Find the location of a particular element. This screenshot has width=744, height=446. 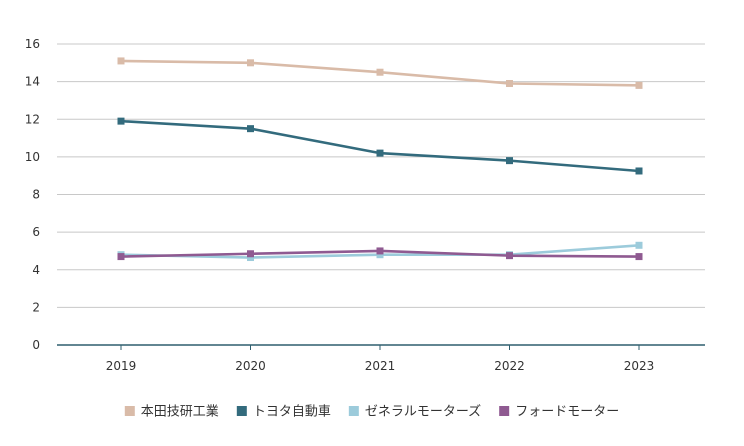

x-tick-label: 2022 is located at coordinates (509, 366).